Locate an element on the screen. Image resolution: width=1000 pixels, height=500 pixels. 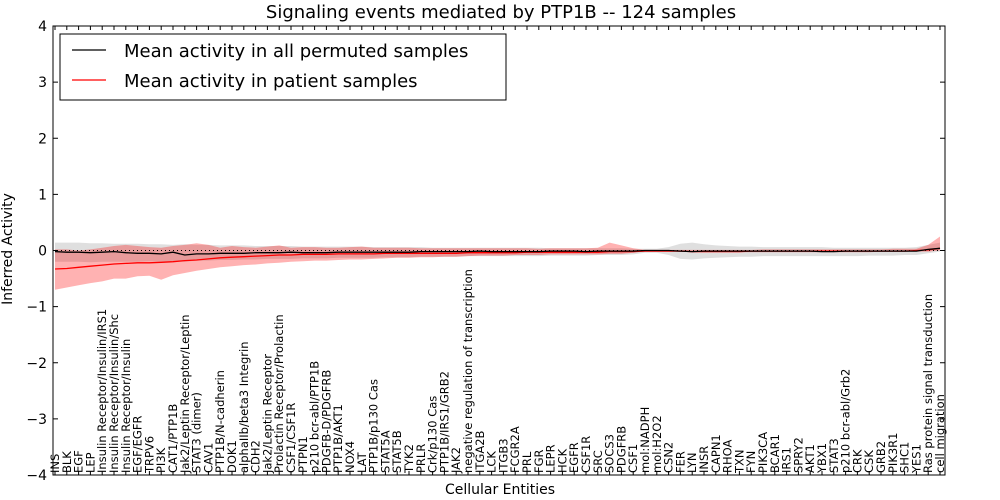
x-tick-label: SPRY2 is located at coordinates (798, 455).